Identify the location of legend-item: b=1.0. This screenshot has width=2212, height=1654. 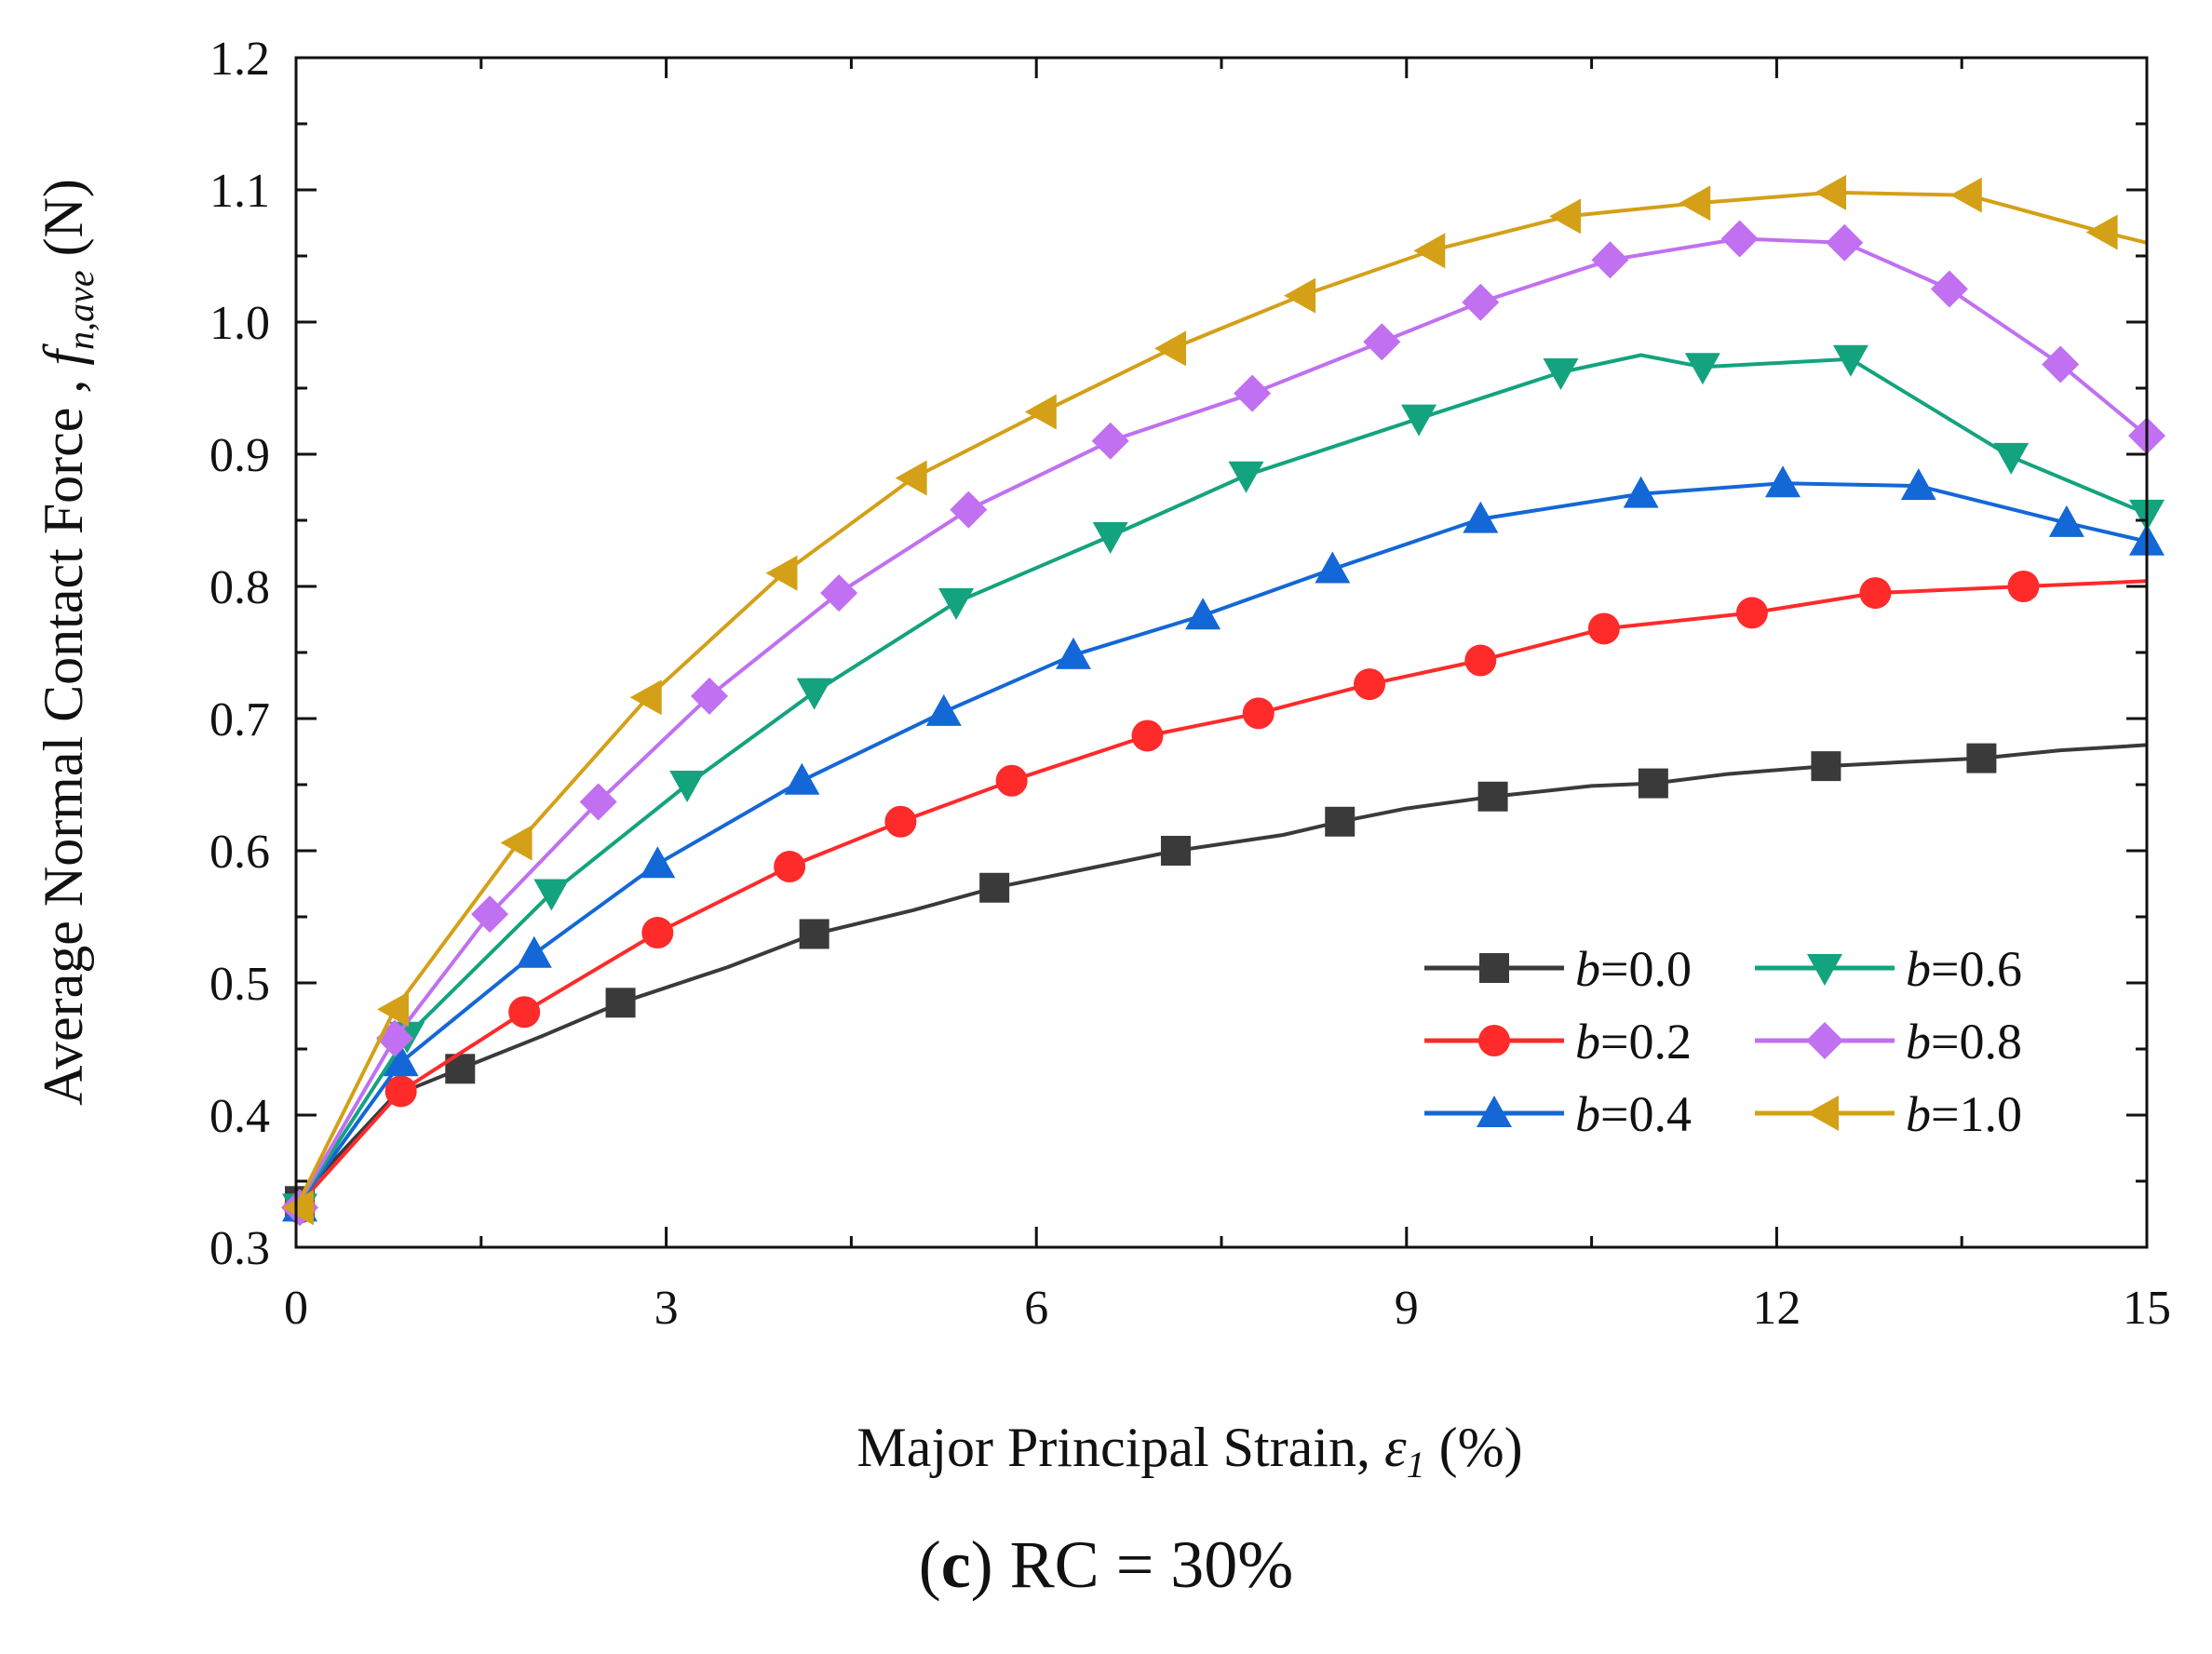
(1888, 1114).